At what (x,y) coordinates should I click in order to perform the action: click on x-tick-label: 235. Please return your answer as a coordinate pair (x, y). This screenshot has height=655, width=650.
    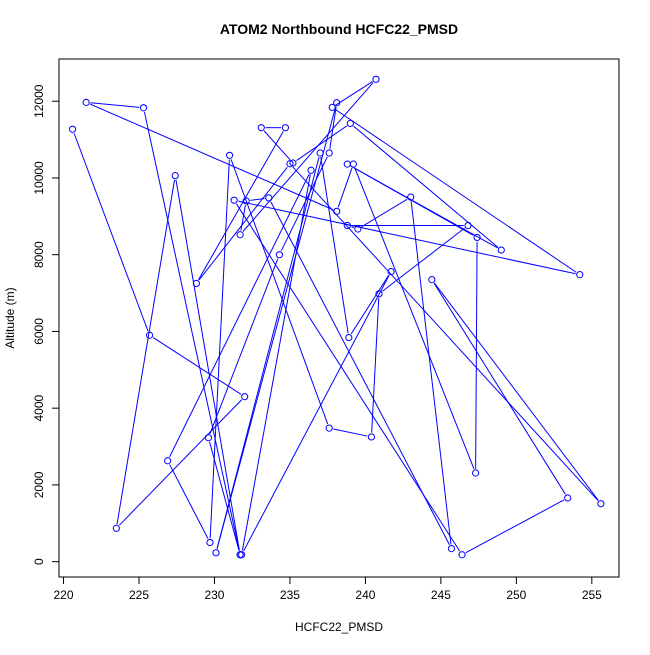
    Looking at the image, I should click on (290, 595).